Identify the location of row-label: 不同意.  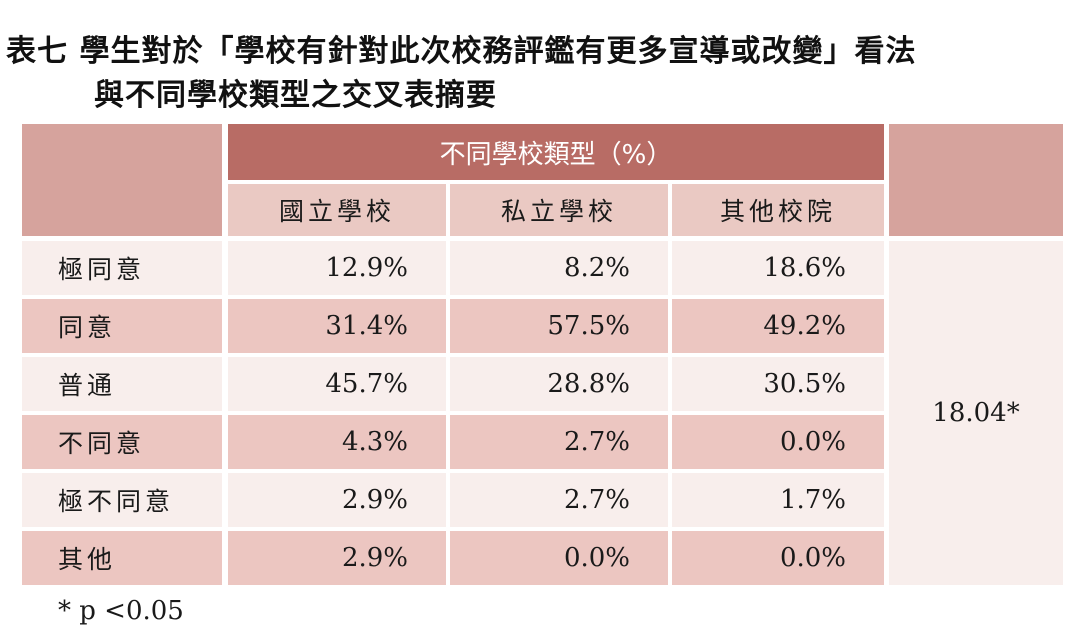
(122, 442).